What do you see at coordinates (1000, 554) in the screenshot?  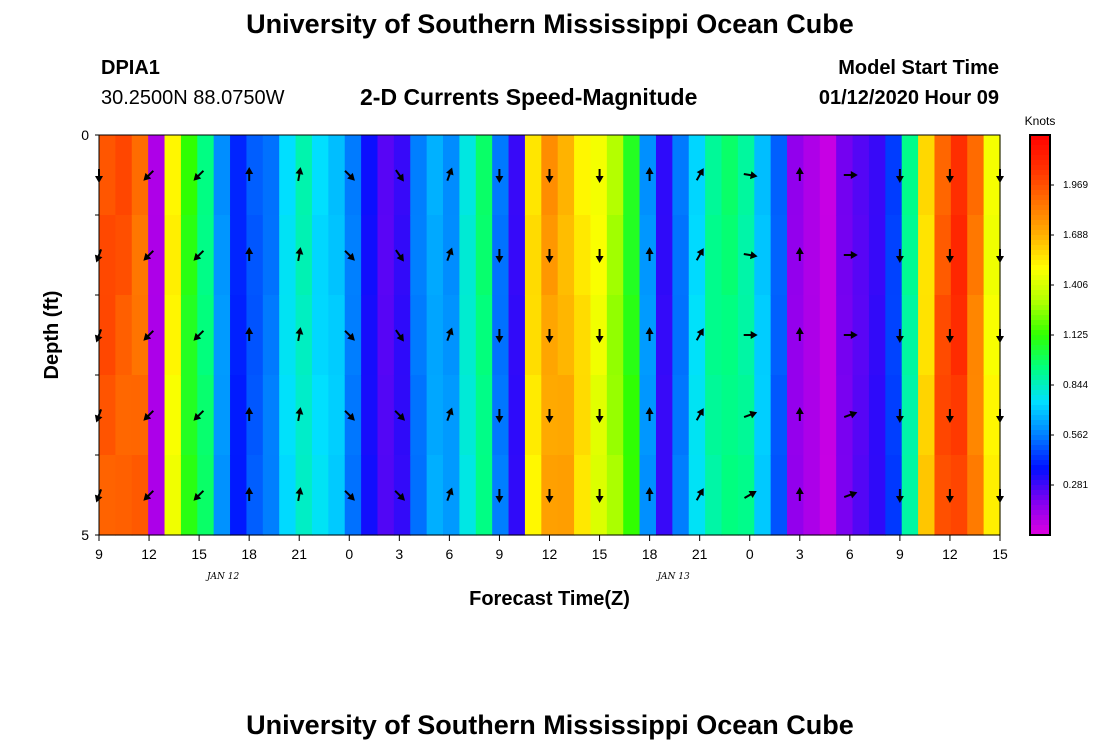 I see `x-tick-label: 15` at bounding box center [1000, 554].